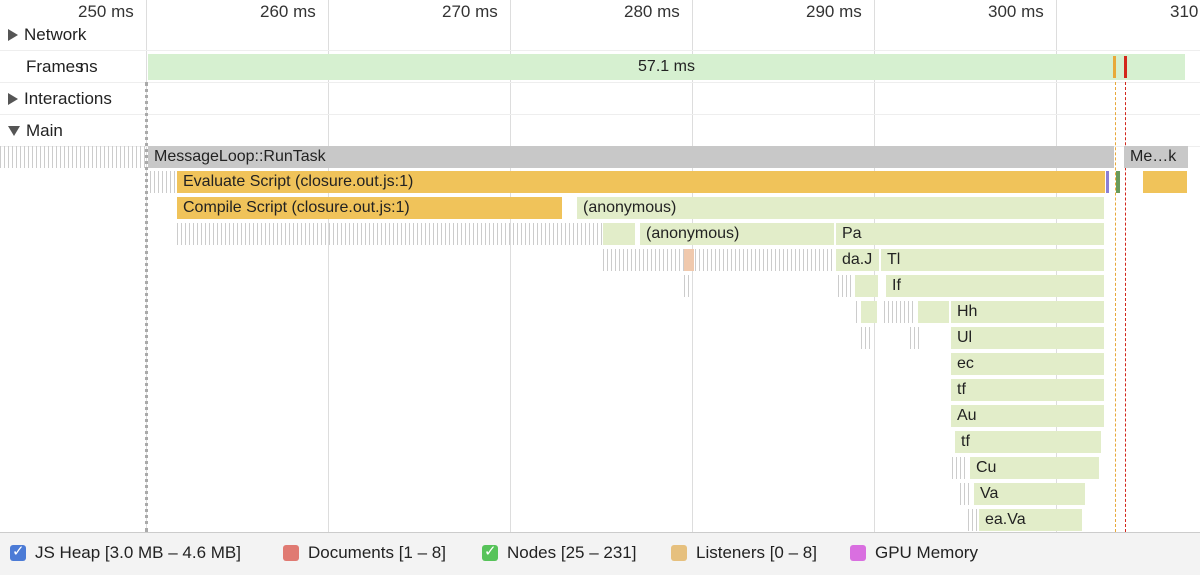 This screenshot has width=1200, height=575. Describe the element at coordinates (68, 98) in the screenshot. I see `track-interactions-label: Interactions` at that location.